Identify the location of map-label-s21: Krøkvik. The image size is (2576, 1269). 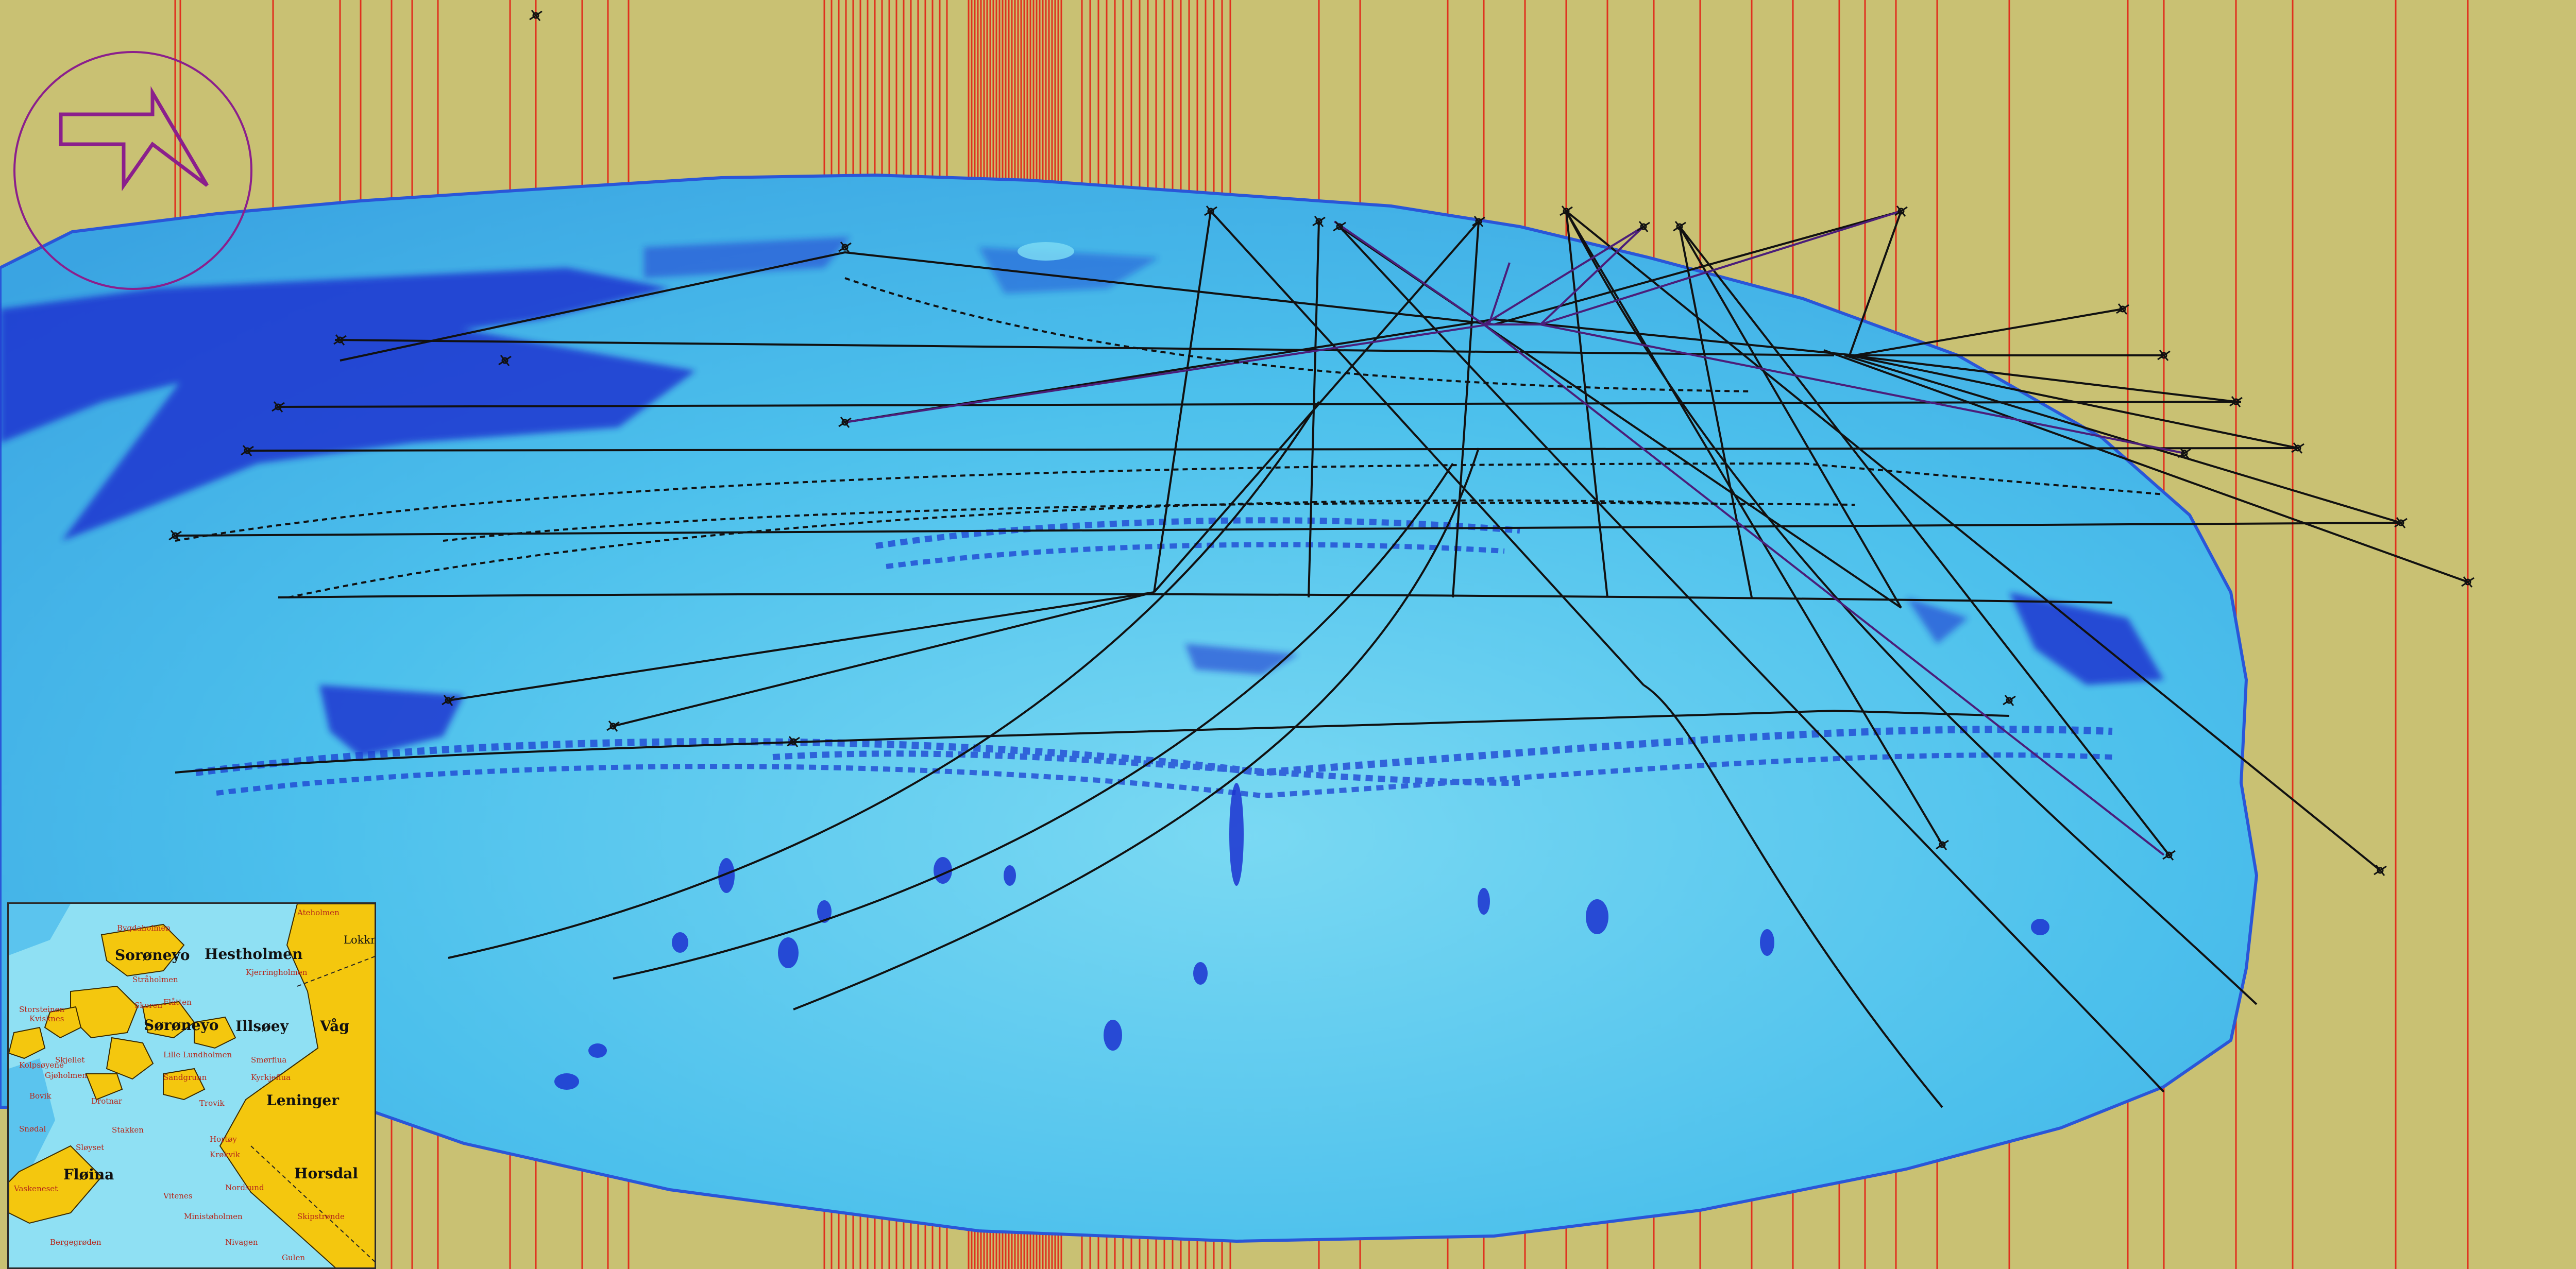
(225, 1154).